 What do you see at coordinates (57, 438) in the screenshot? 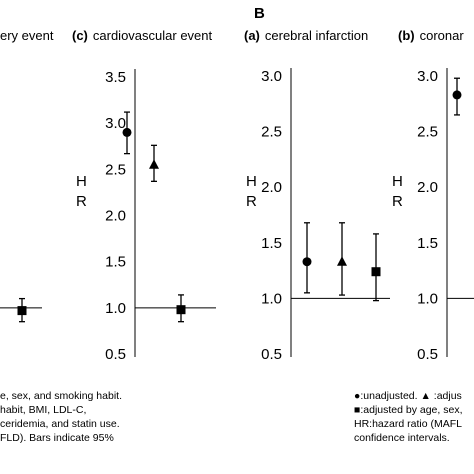
I see `footnote-left-line-4: FLD). Bars indicate 95%` at bounding box center [57, 438].